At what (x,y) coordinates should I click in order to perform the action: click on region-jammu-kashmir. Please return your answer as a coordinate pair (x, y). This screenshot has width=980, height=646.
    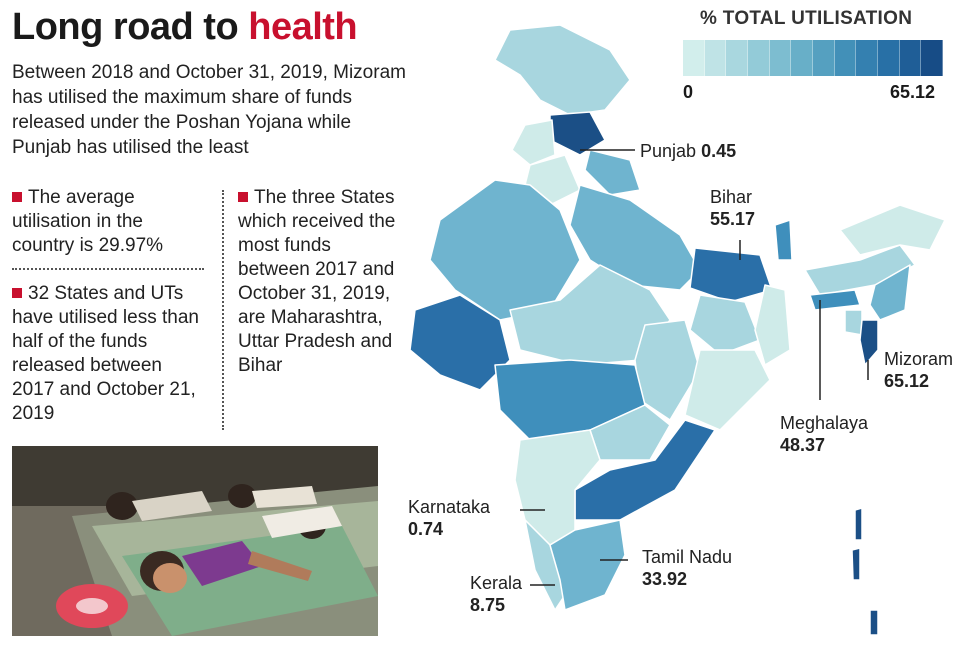
    Looking at the image, I should click on (562, 70).